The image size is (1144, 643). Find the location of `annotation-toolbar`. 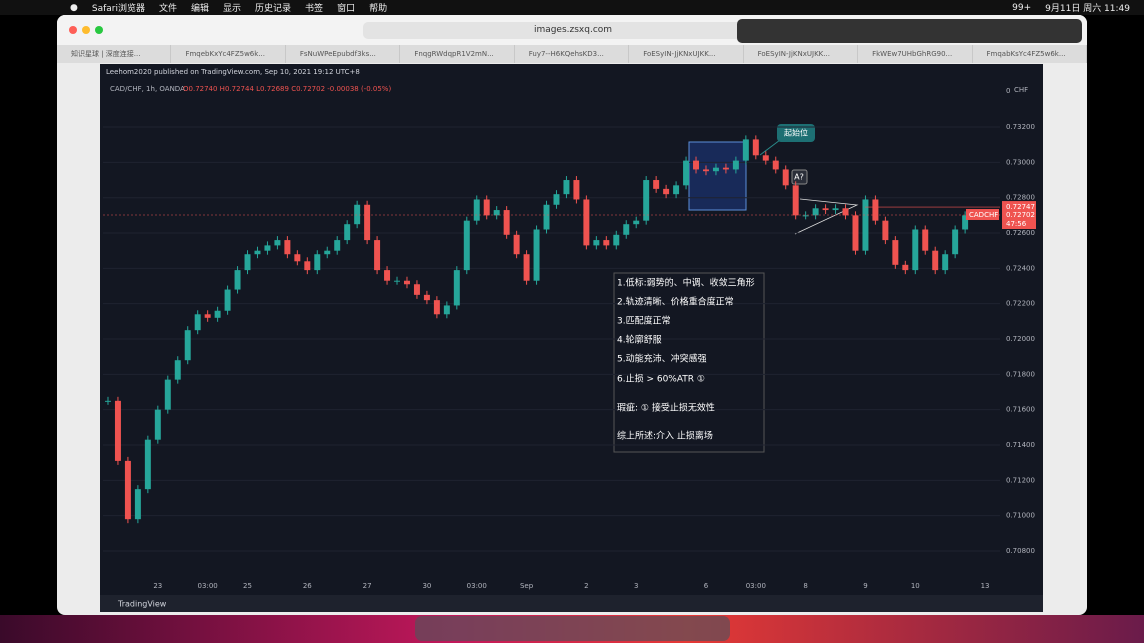

annotation-toolbar is located at coordinates (909, 31).